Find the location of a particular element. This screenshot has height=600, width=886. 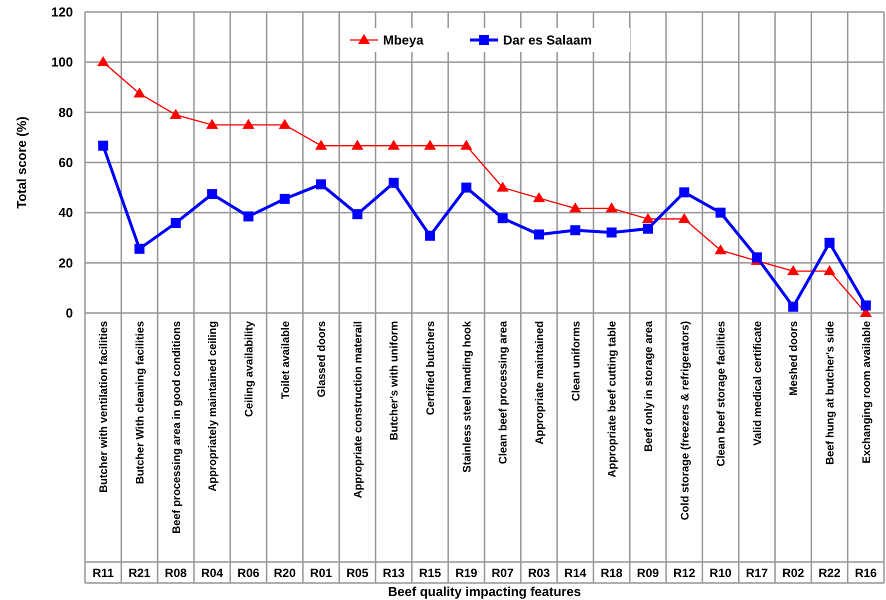

x-tick-label: Meshed doors is located at coordinates (794, 358).